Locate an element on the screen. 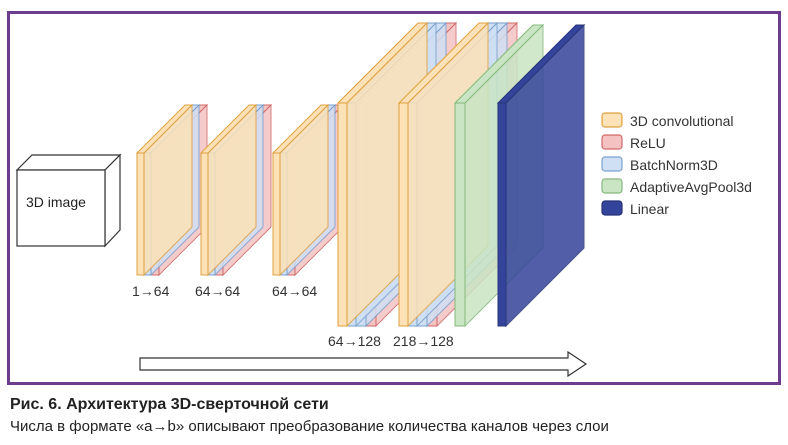  channel-label-3: 64→64 is located at coordinates (295, 291).